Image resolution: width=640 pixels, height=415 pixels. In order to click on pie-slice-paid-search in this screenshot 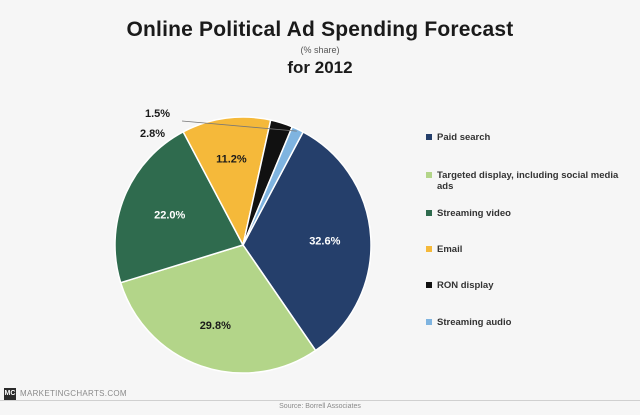, I will do `click(307, 241)`.